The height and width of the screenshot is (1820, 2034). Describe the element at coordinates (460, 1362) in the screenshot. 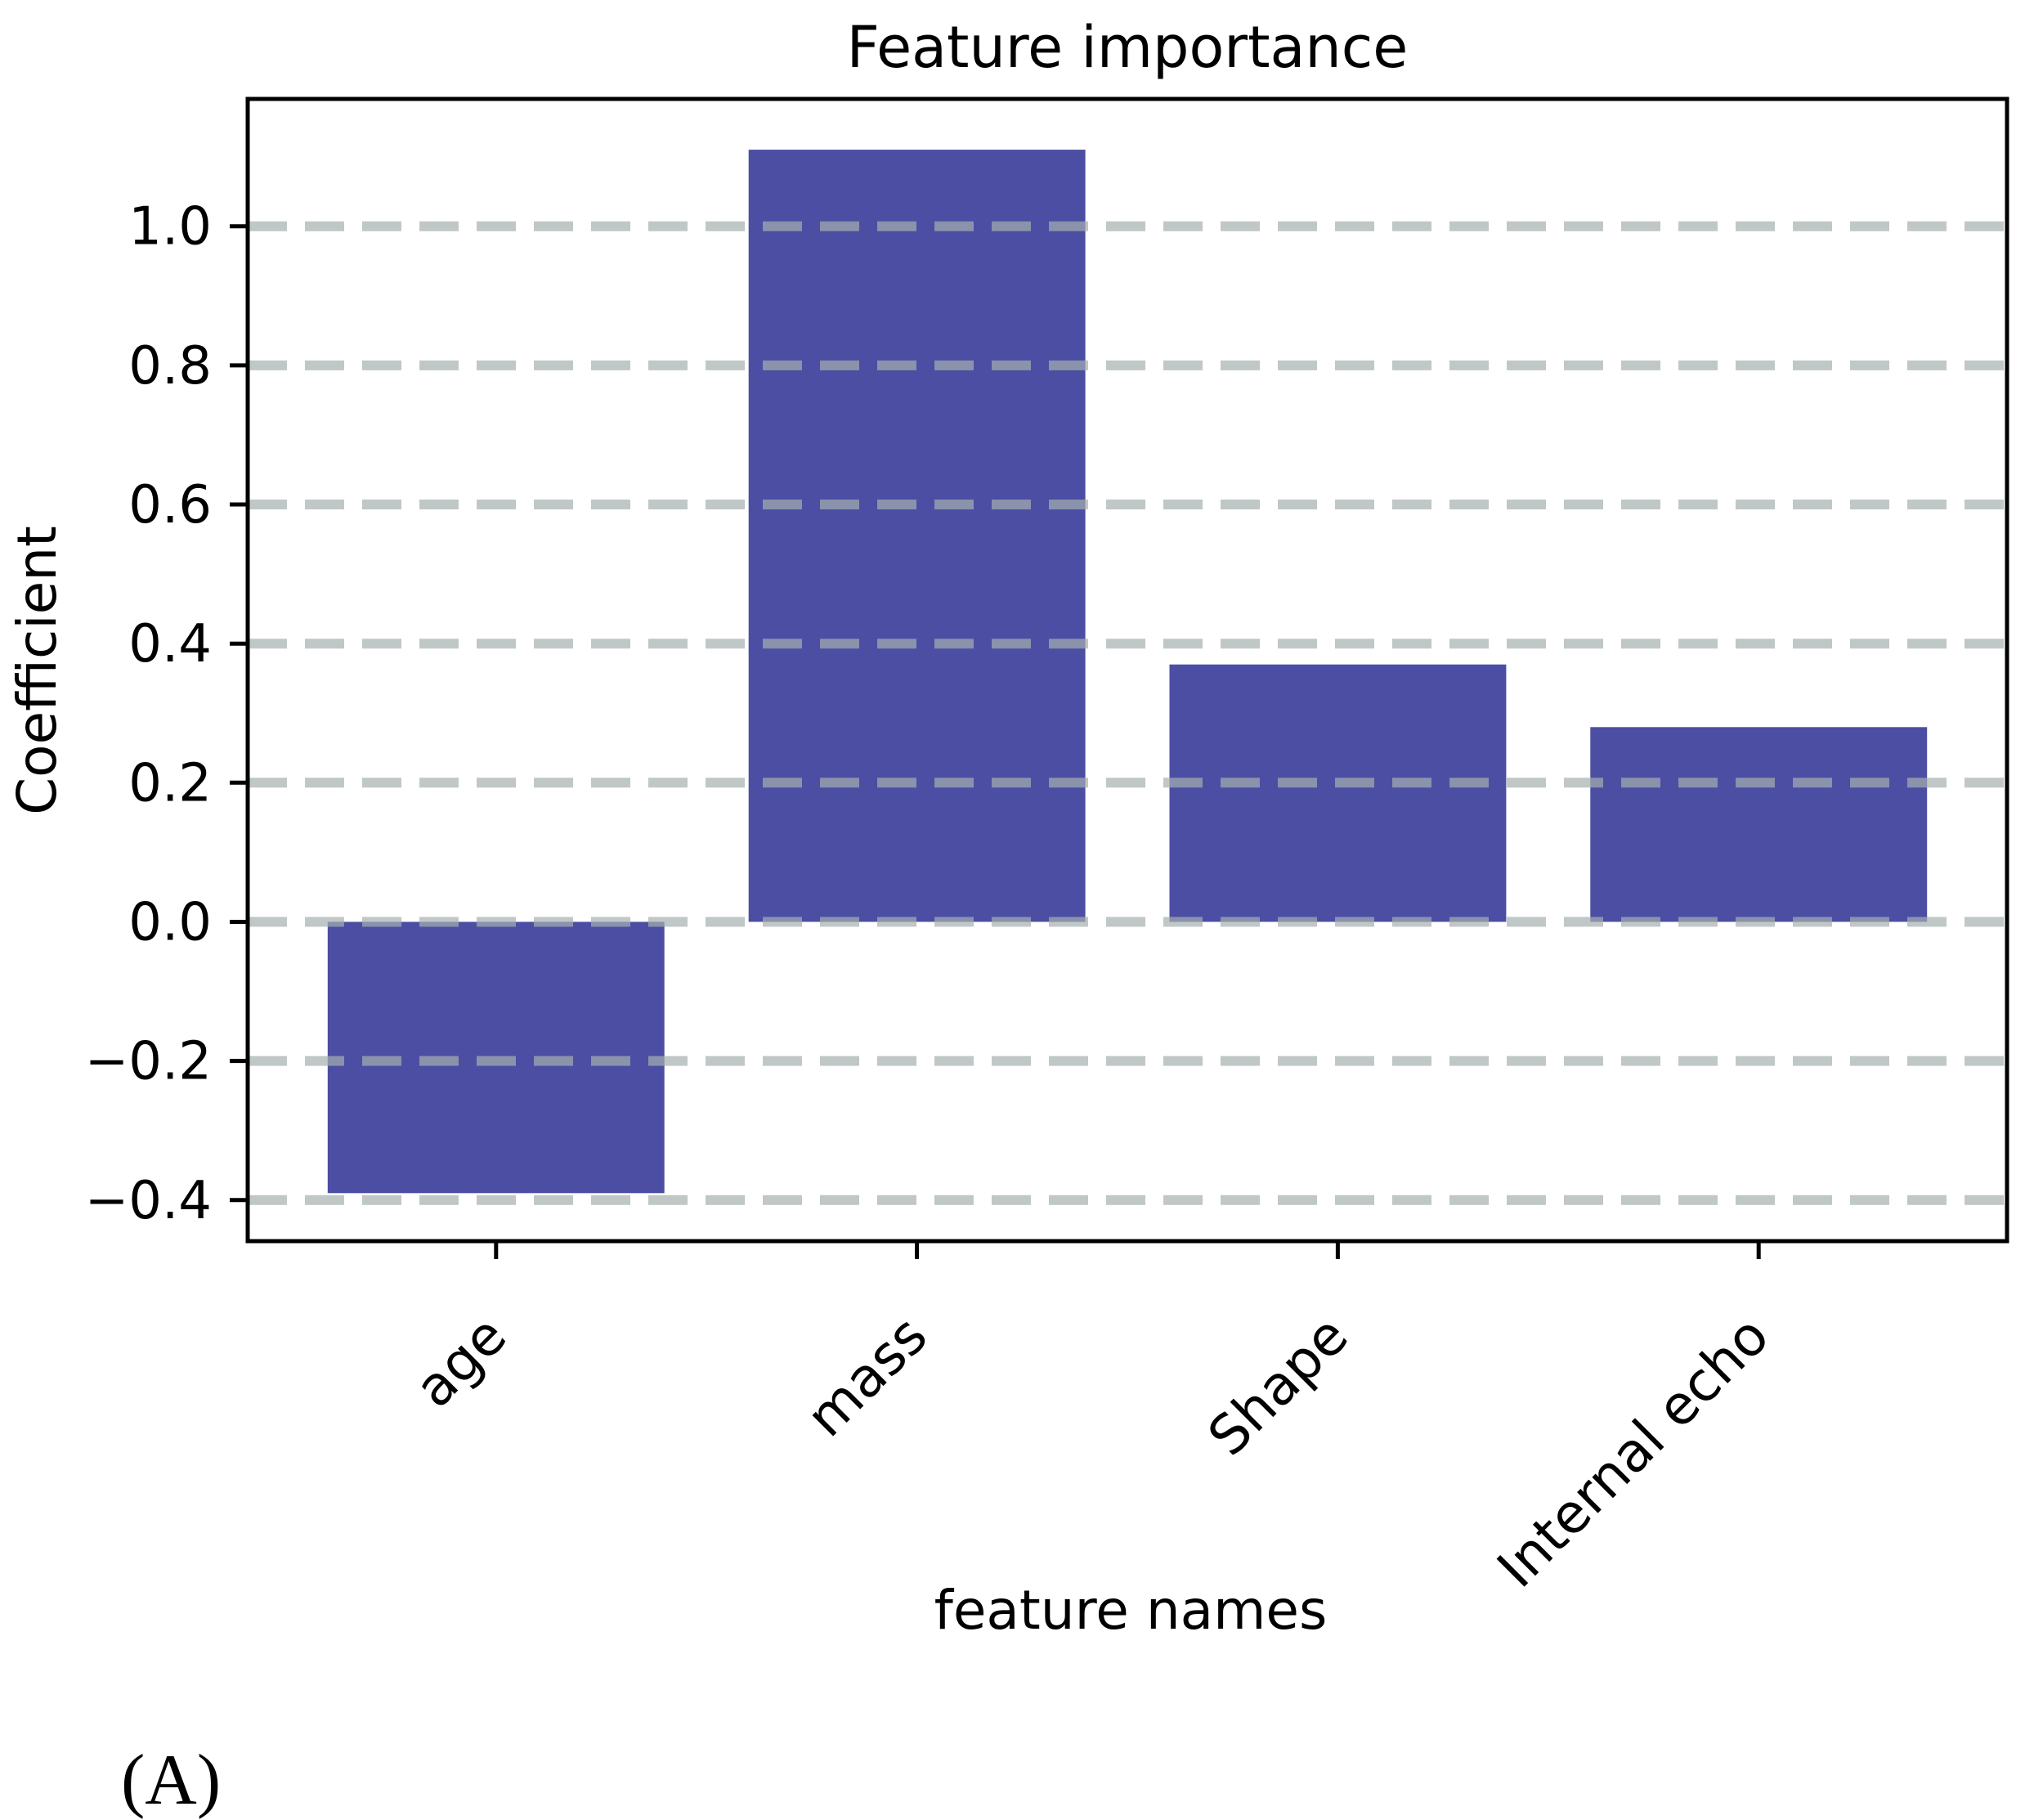

I see `x-tick-label: age` at that location.